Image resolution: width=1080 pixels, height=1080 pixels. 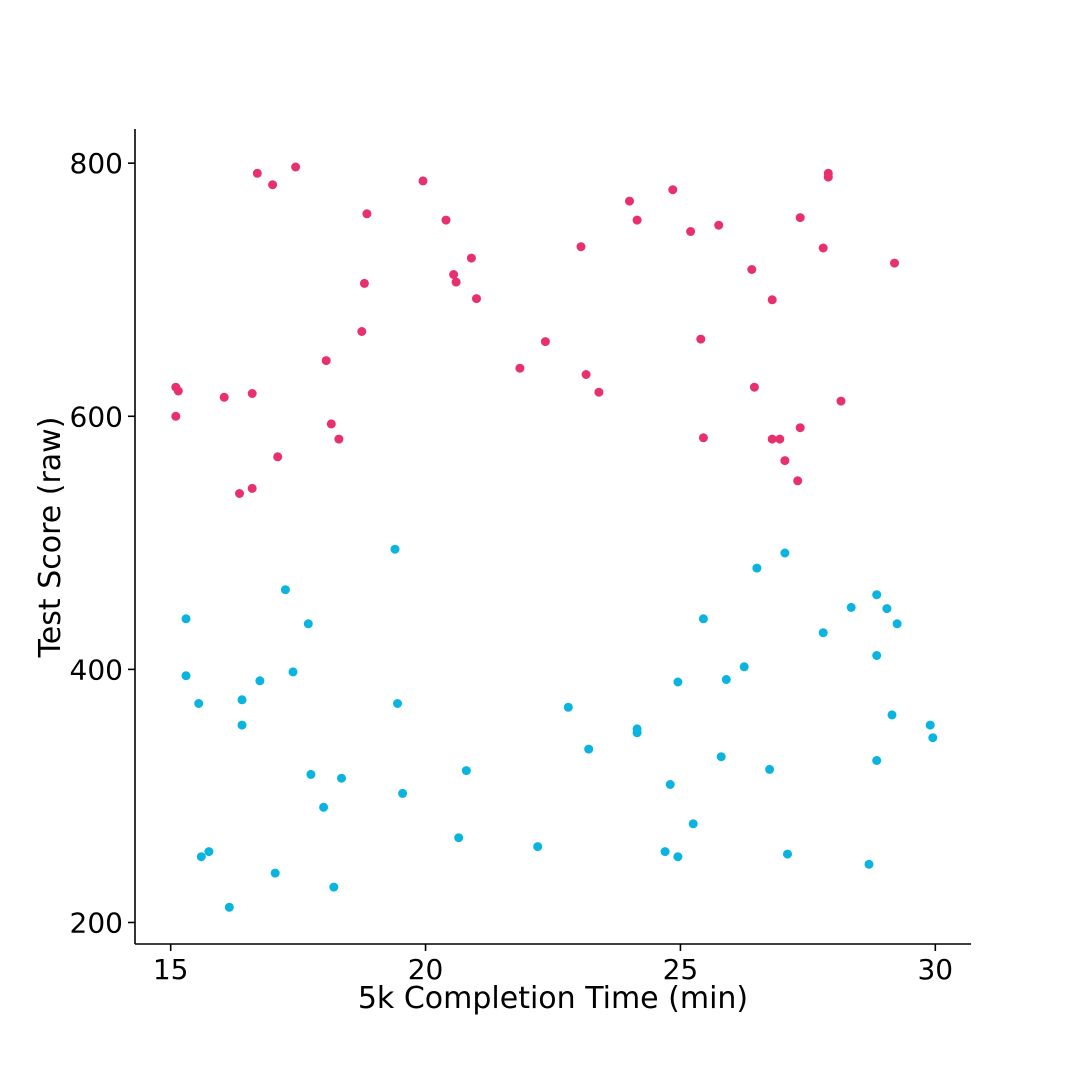 What do you see at coordinates (553, 998) in the screenshot?
I see `x-axis-label: 5k Completion Time (min)` at bounding box center [553, 998].